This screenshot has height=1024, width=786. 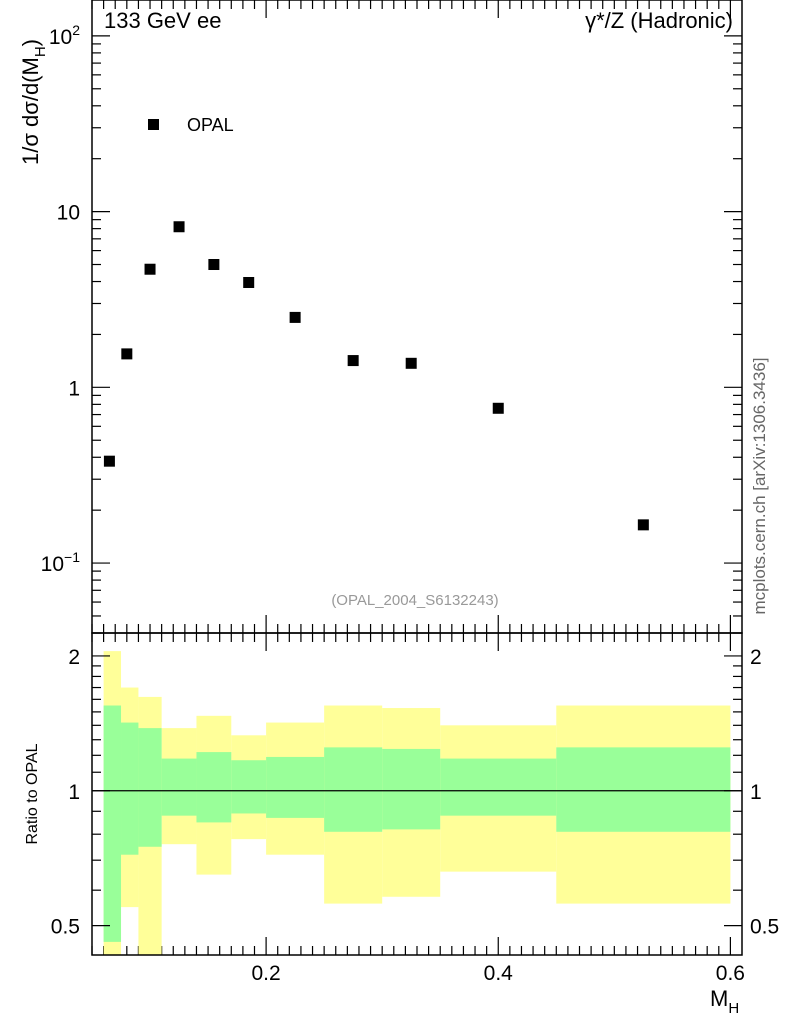 I want to click on legend-label-opal: OPAL, so click(x=210, y=125).